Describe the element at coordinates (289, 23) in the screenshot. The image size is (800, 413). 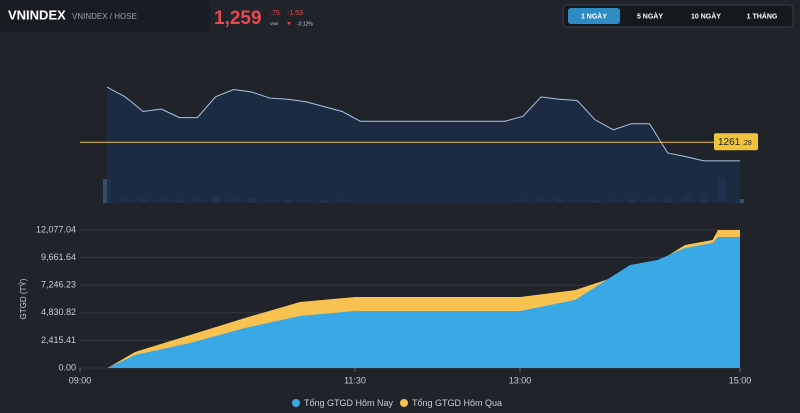
I see `down-arrow` at that location.